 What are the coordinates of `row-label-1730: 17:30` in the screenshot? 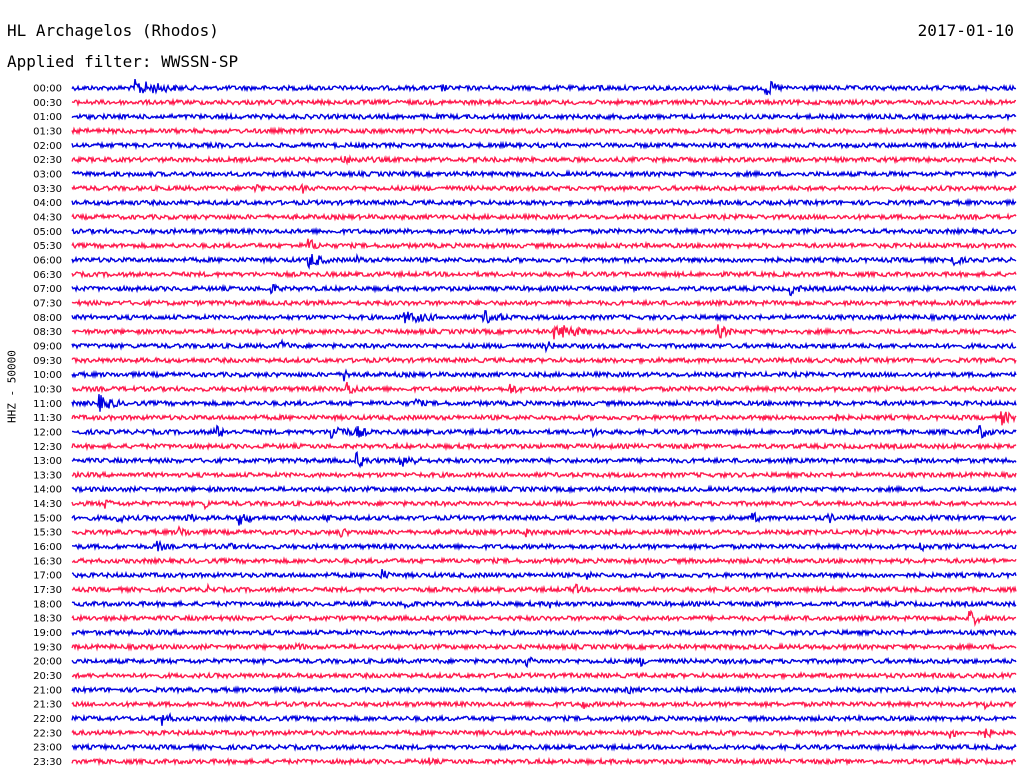 It's located at (47, 590).